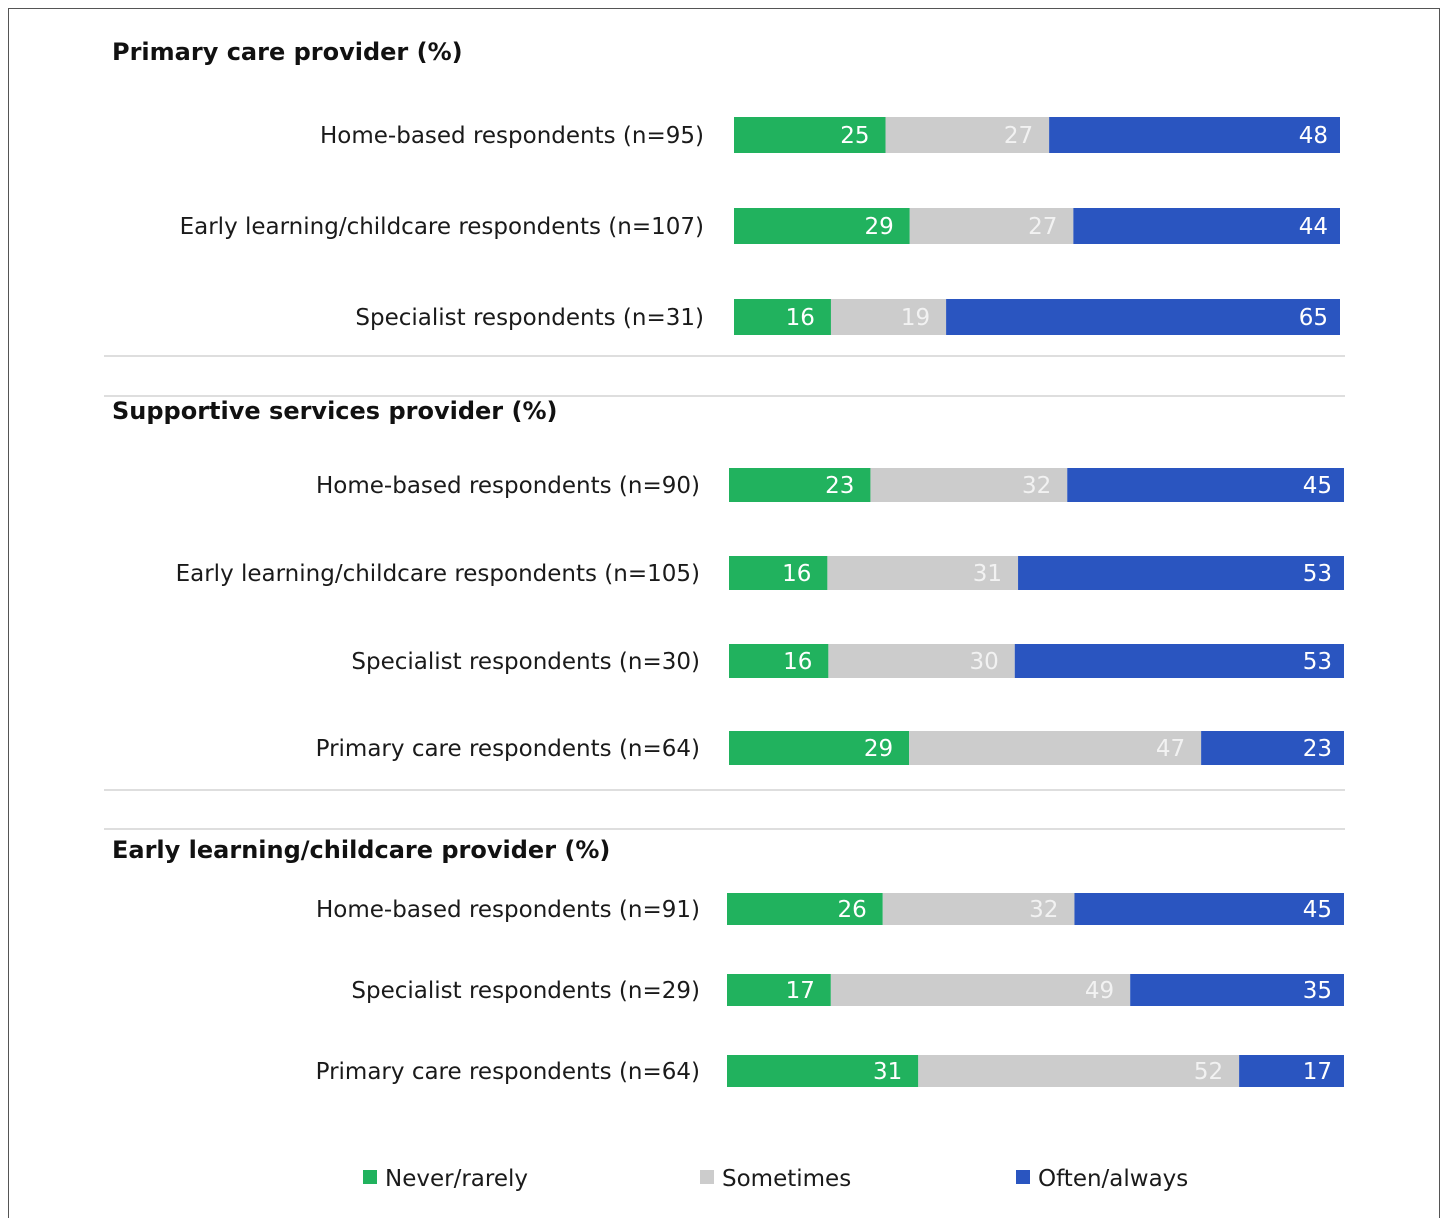  What do you see at coordinates (1313, 136) in the screenshot?
I see `bar-value-label: 48` at bounding box center [1313, 136].